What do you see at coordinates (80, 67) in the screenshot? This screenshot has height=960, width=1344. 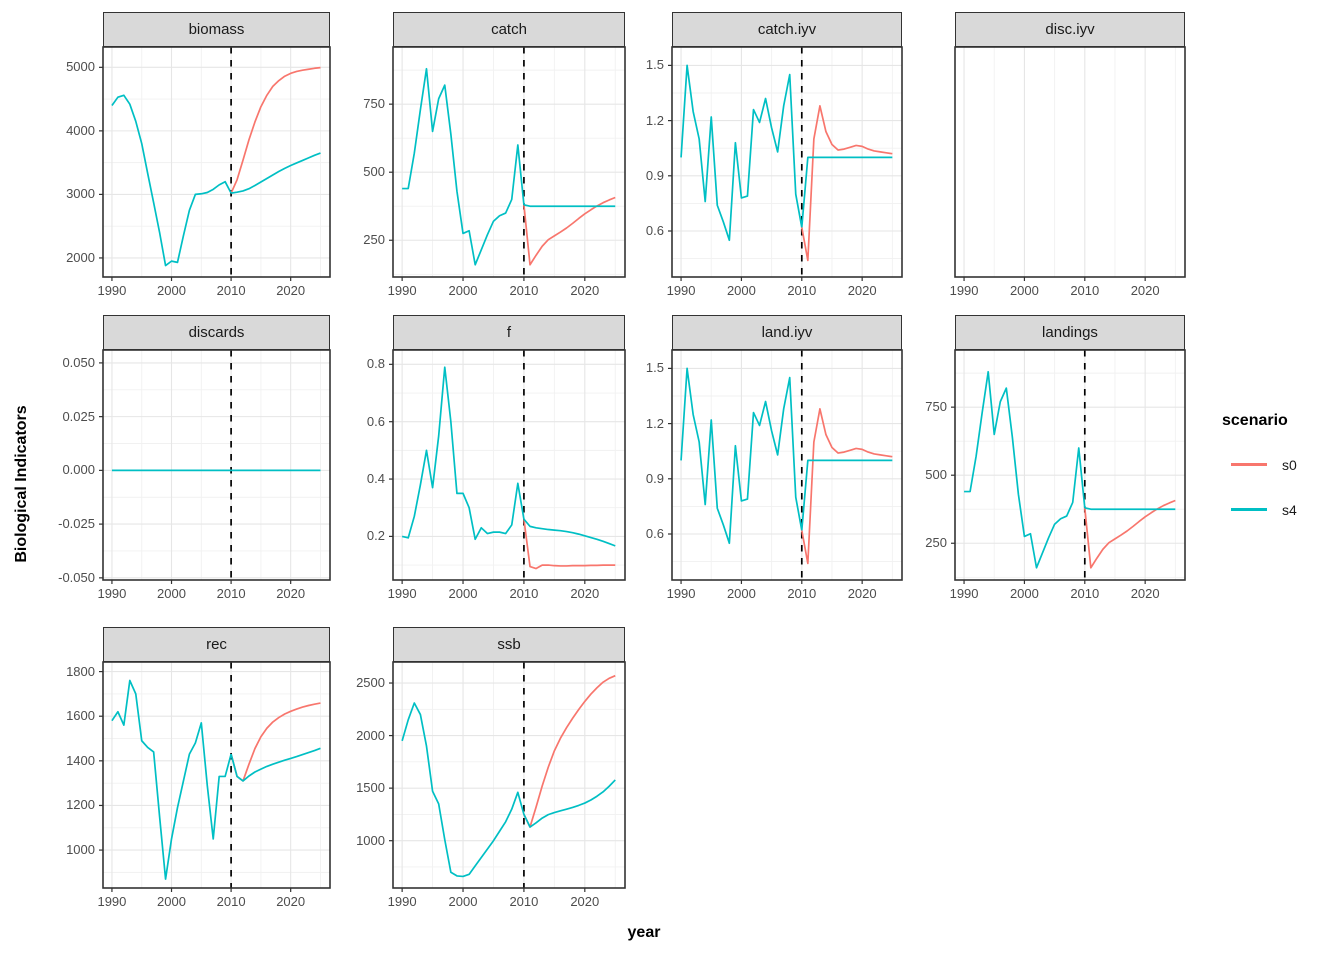 I see `y-tick-label: 5000` at bounding box center [80, 67].